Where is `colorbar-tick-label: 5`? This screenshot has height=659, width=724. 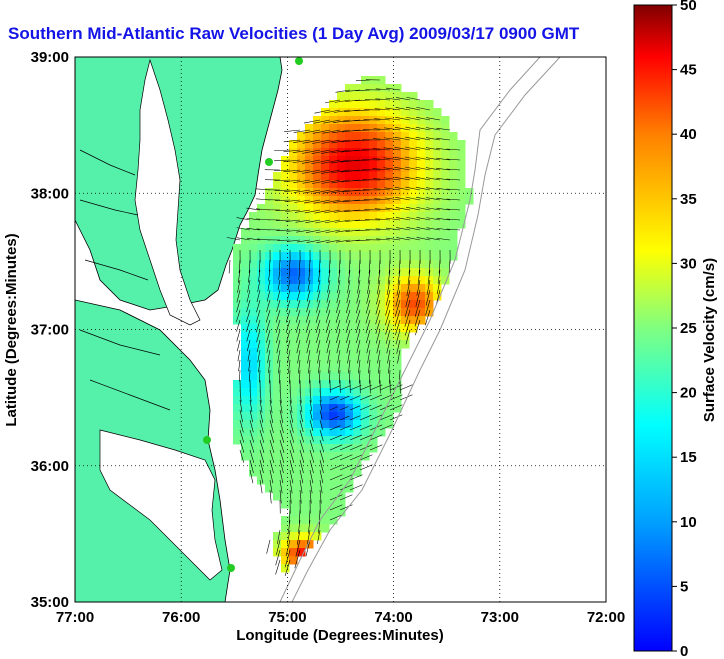 colorbar-tick-label: 5 is located at coordinates (684, 586).